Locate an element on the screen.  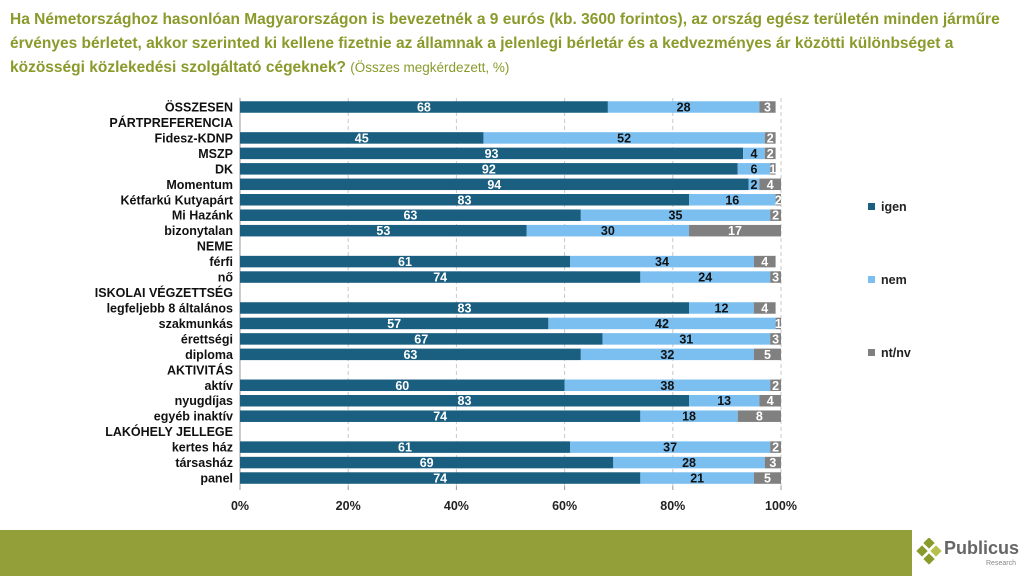
publicus-logo: Publicus Research is located at coordinates (970, 554).